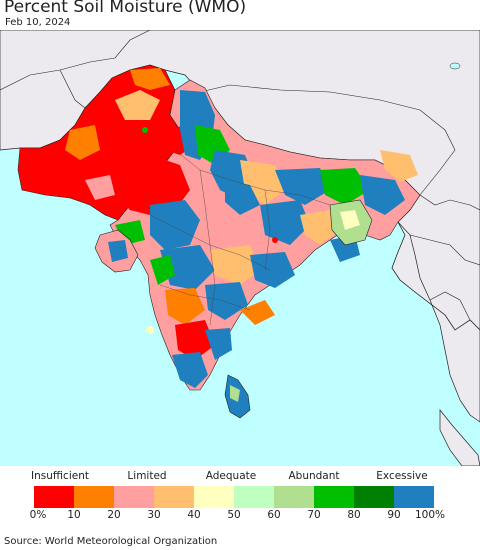  Describe the element at coordinates (402, 476) in the screenshot. I see `legend-category: Excessive` at that location.